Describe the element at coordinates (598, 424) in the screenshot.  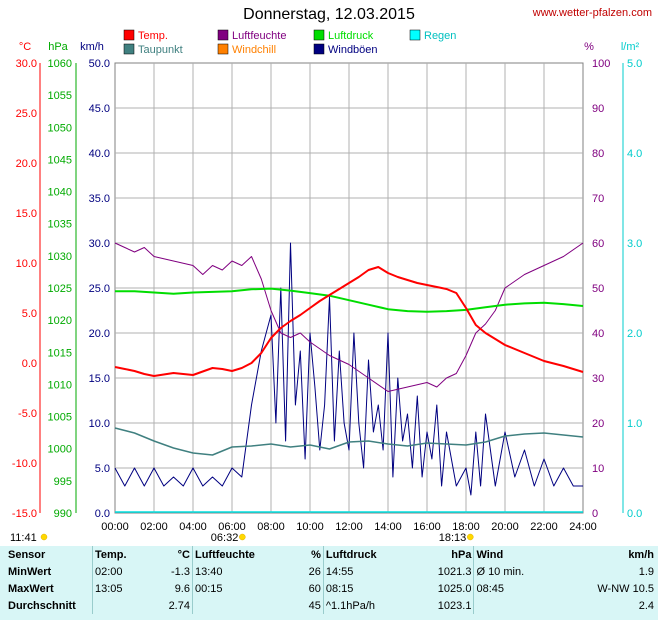
I see `humidity-tick-label: 20` at that location.